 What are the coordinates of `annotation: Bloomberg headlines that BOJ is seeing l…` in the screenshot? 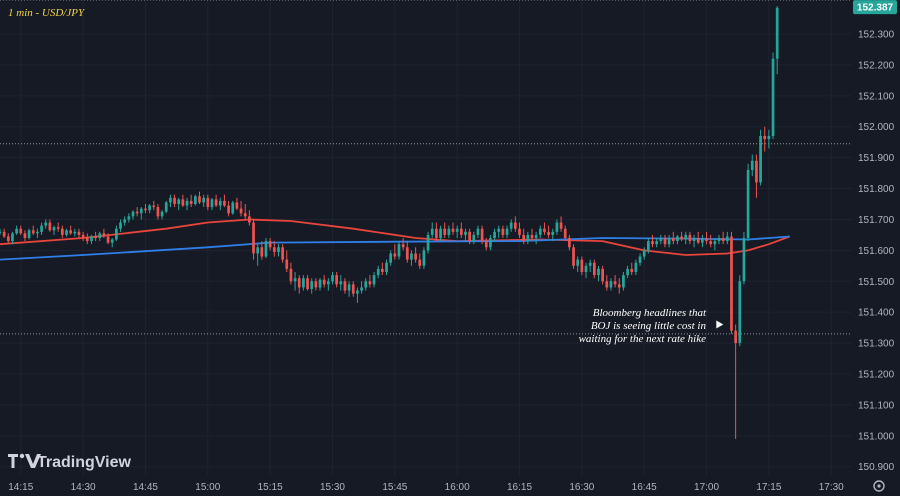 It's located at (651, 326).